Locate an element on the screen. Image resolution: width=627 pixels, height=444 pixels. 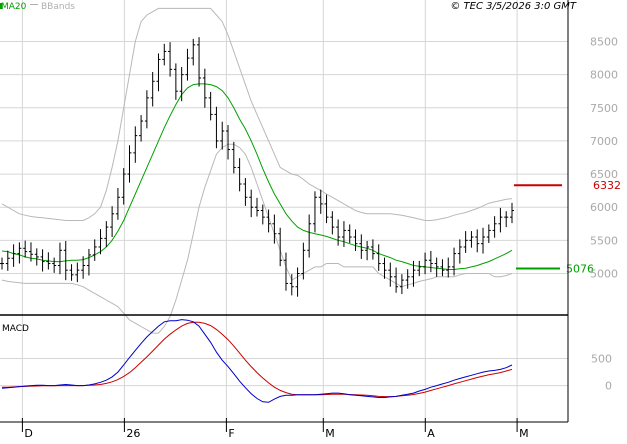
price-y-tick-label: 7500 is located at coordinates (604, 108).